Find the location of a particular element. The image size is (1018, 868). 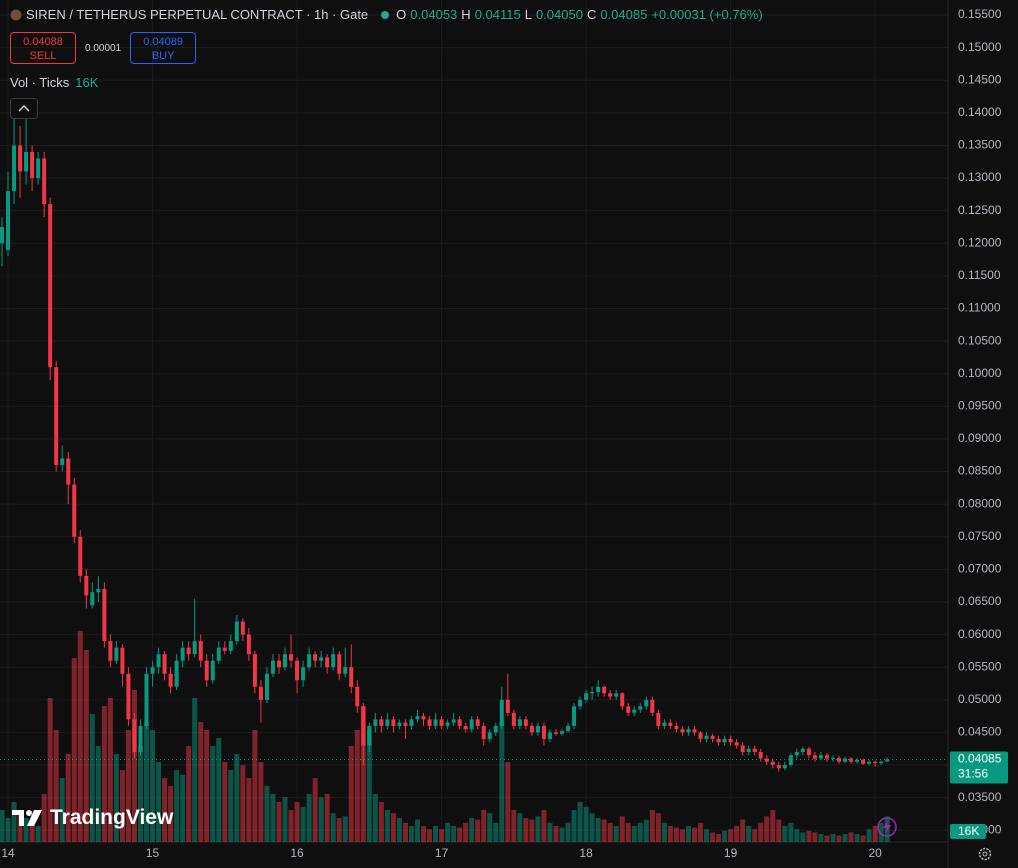

buy-label: BUY is located at coordinates (163, 56).